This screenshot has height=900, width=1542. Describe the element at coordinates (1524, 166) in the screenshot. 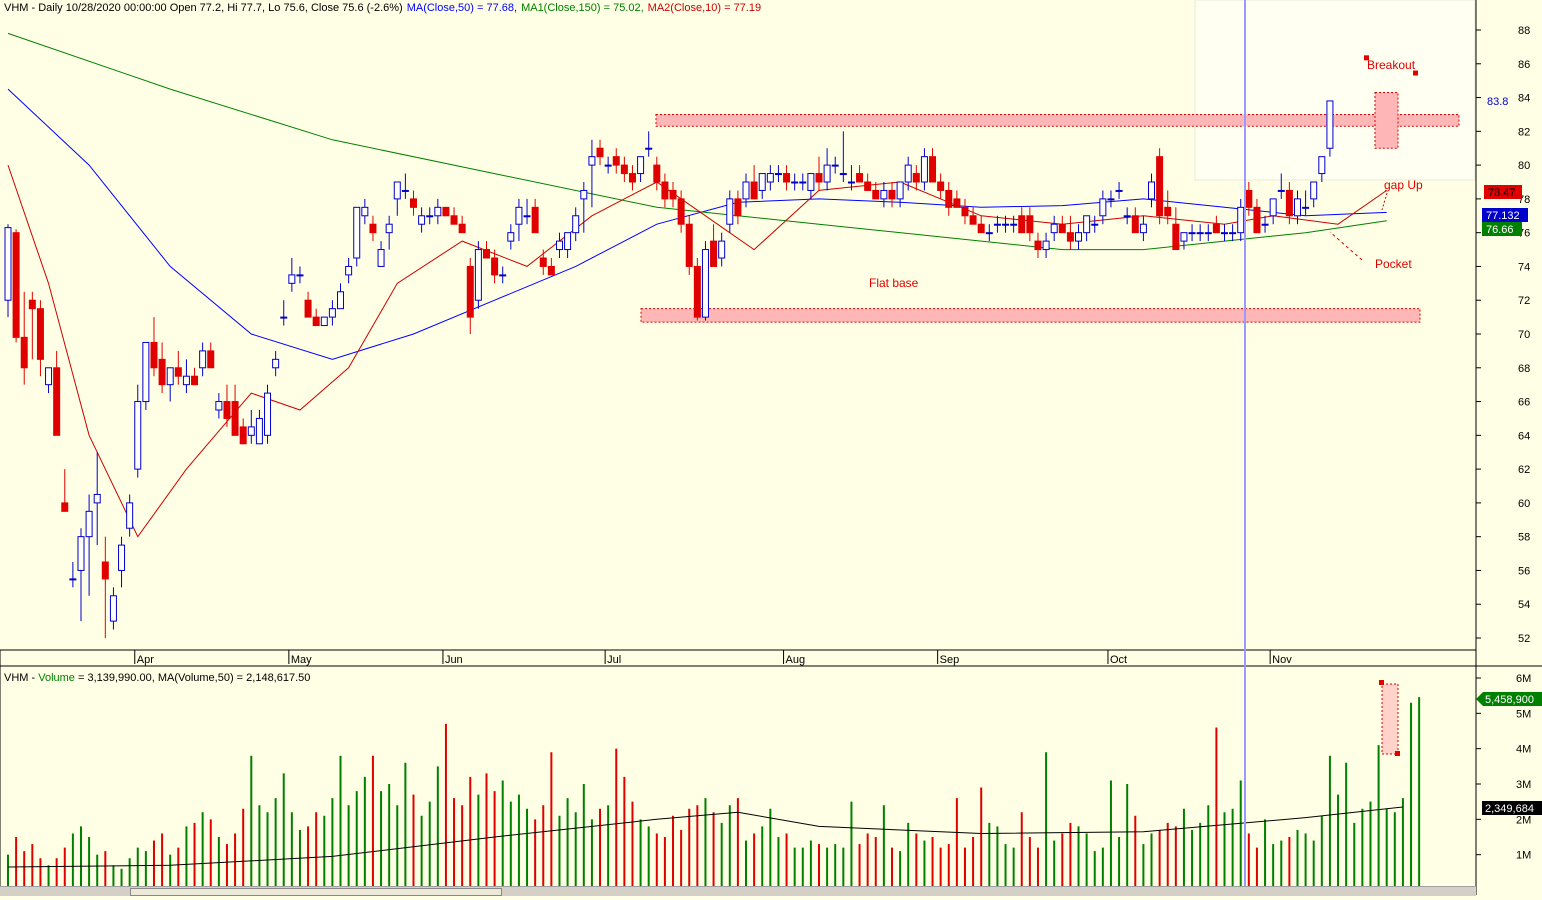

I see `price-tick-label: 80` at that location.